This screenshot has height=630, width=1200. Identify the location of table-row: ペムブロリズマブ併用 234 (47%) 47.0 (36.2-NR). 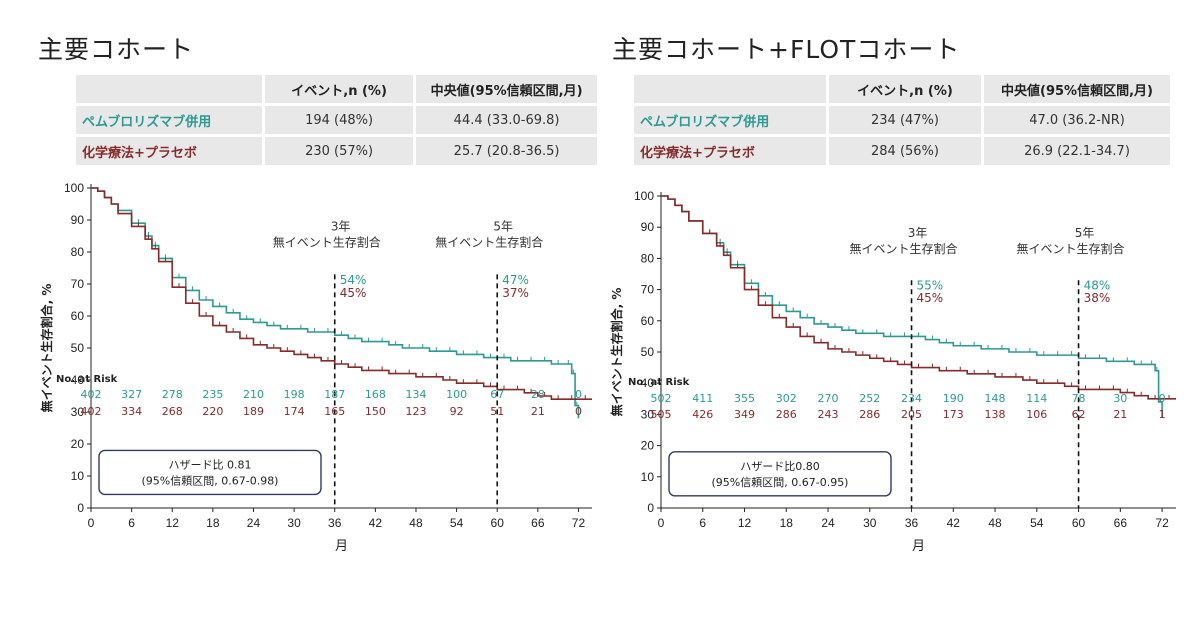
(903, 120).